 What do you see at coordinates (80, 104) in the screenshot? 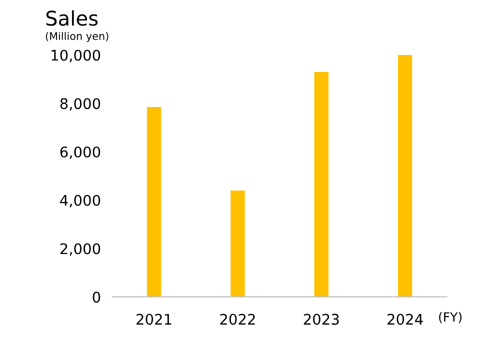
I see `y-tick-label: 8,000` at bounding box center [80, 104].